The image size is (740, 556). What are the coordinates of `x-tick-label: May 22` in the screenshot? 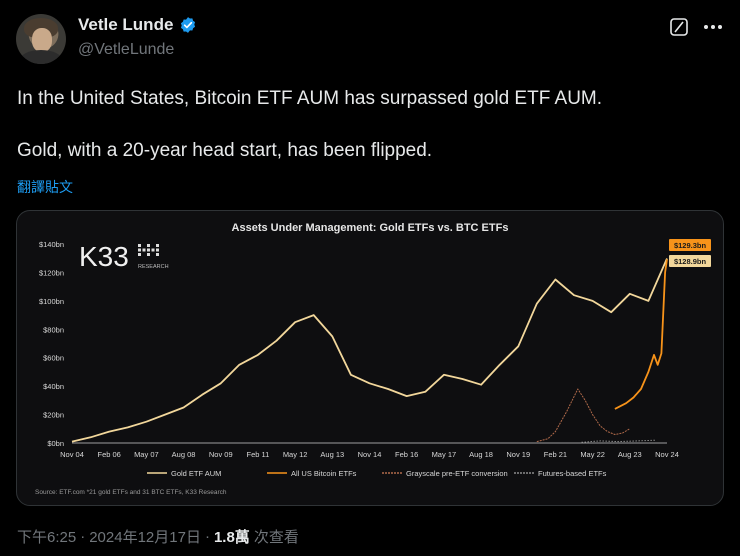 It's located at (592, 454).